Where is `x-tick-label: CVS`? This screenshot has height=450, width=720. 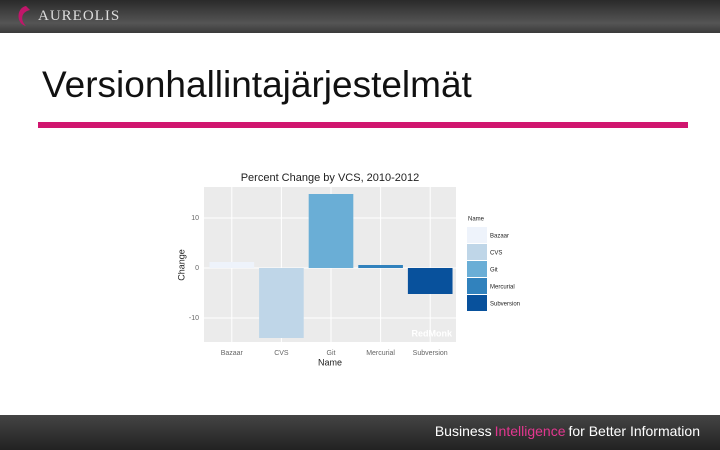 x-tick-label: CVS is located at coordinates (281, 353).